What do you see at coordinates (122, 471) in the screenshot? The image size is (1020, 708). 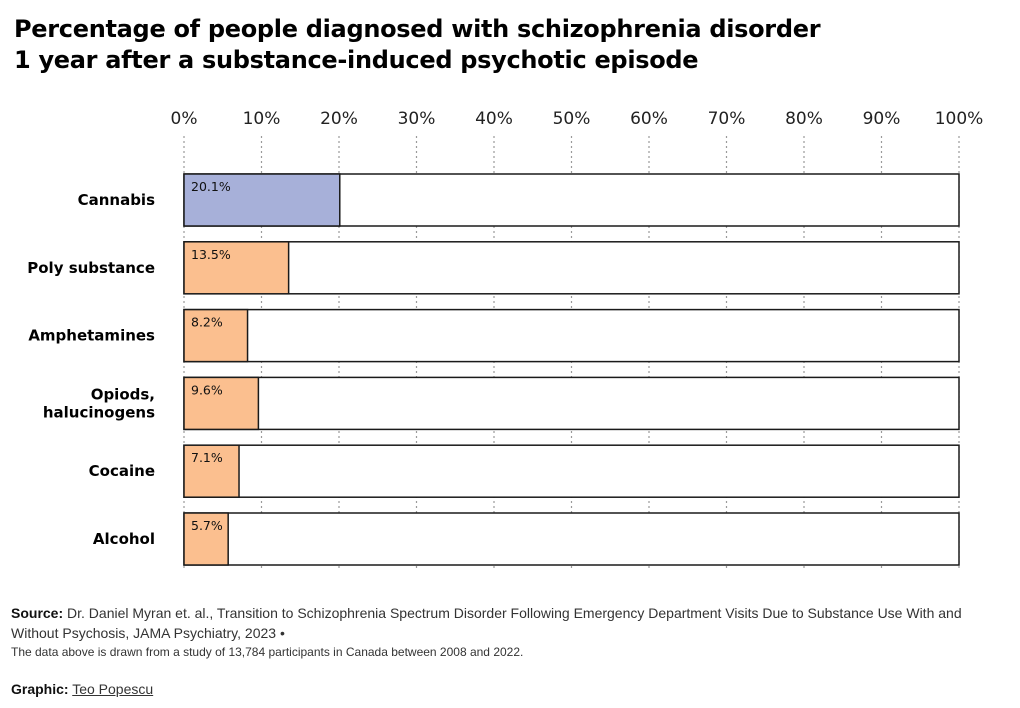 I see `category-label: Cocaine` at bounding box center [122, 471].